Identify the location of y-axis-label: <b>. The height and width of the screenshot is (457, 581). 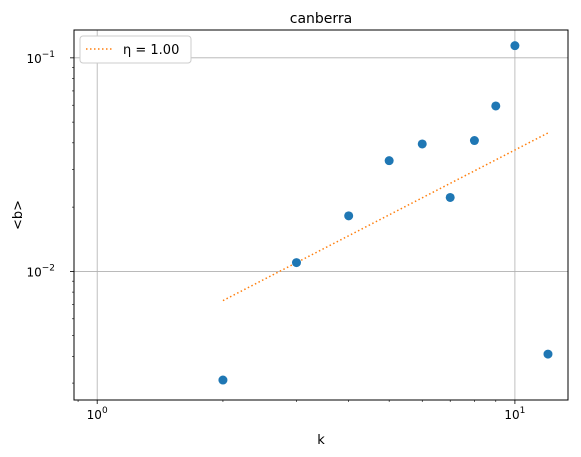
(18, 215).